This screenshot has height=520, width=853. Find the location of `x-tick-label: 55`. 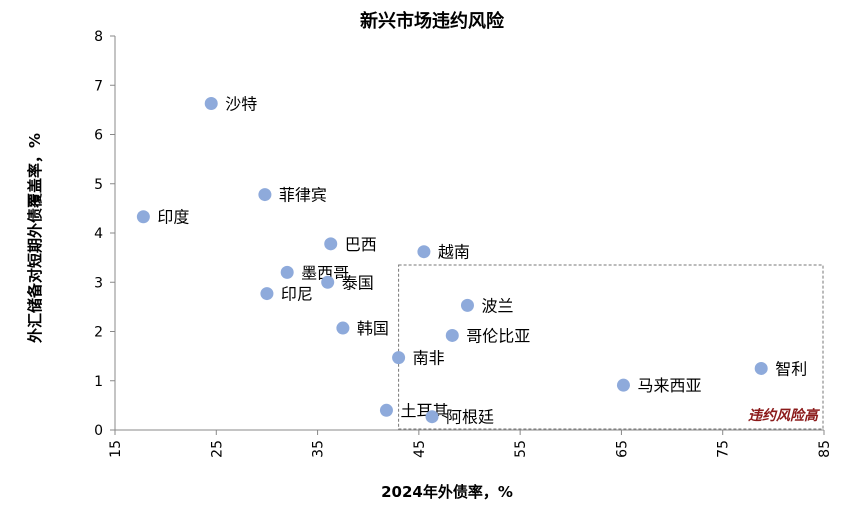

x-tick-label: 55 is located at coordinates (521, 449).